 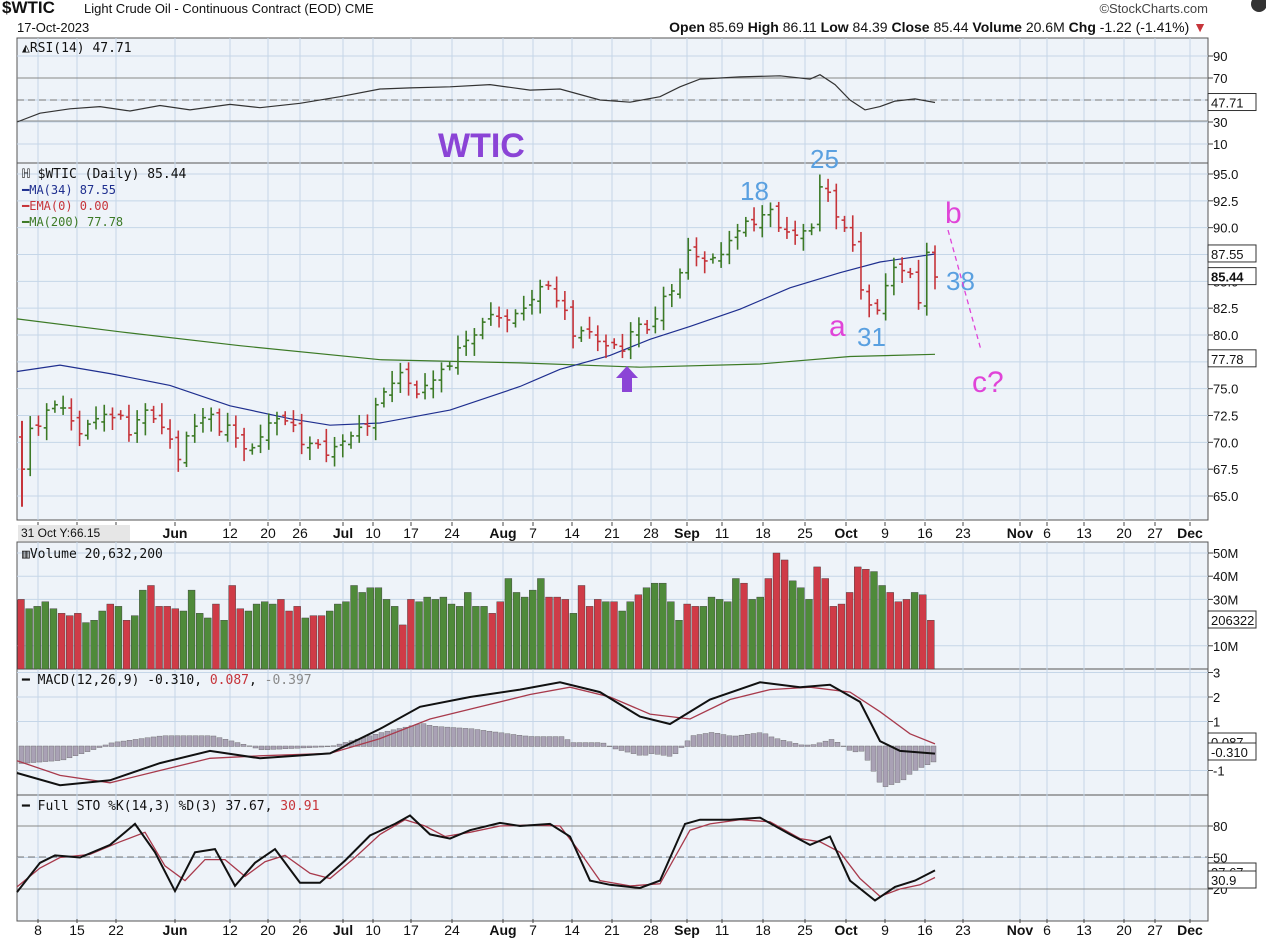 I want to click on annotation-wave-25: 25, so click(x=824, y=159).